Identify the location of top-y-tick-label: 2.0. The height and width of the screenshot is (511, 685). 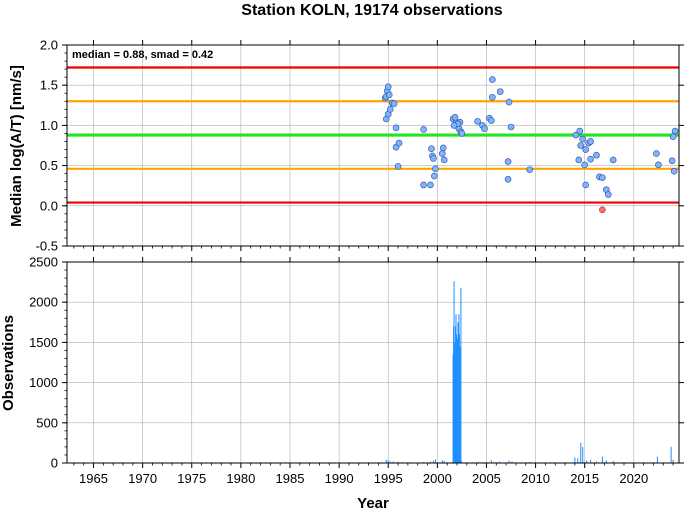
(49, 45).